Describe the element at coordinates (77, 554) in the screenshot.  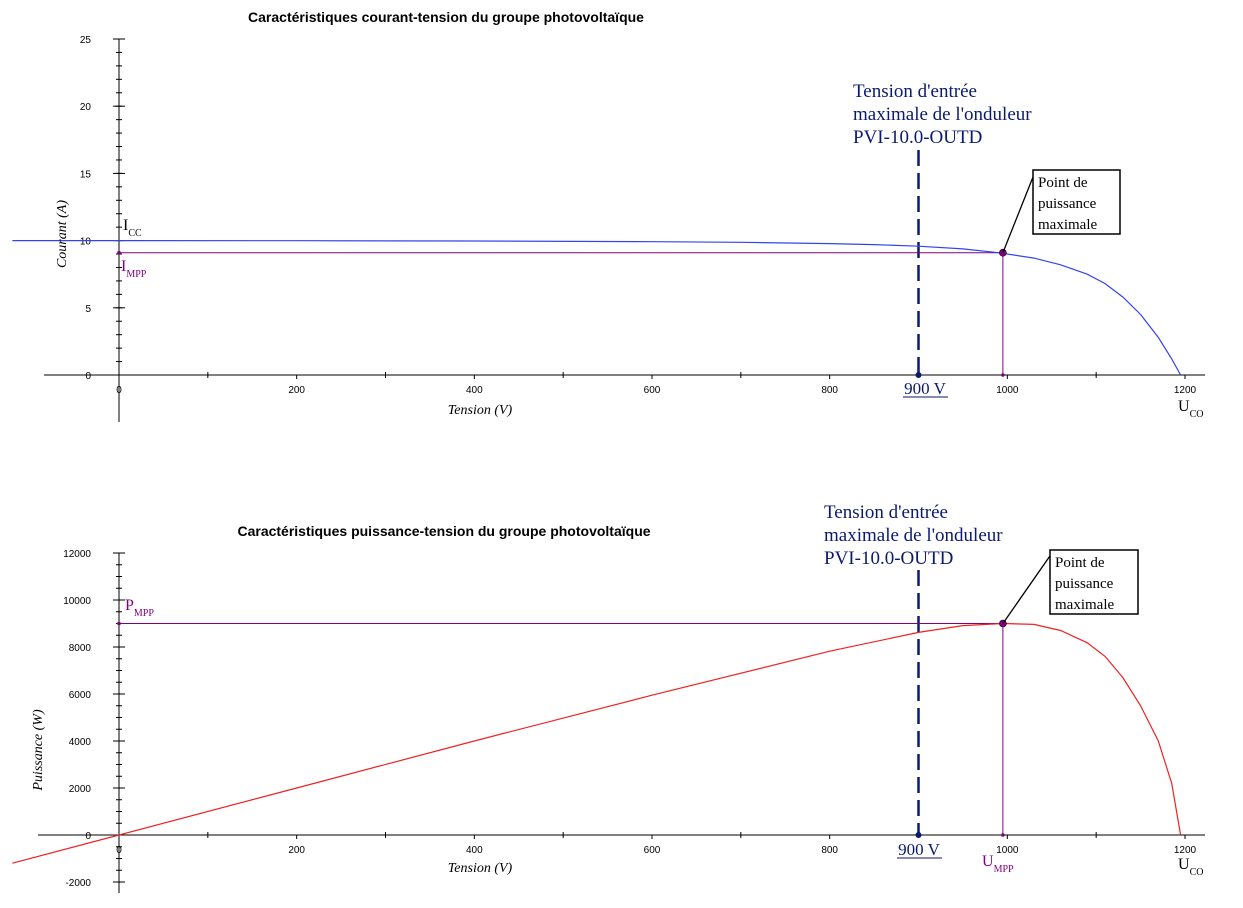
I see `pv-y-tick-label: 12000` at that location.